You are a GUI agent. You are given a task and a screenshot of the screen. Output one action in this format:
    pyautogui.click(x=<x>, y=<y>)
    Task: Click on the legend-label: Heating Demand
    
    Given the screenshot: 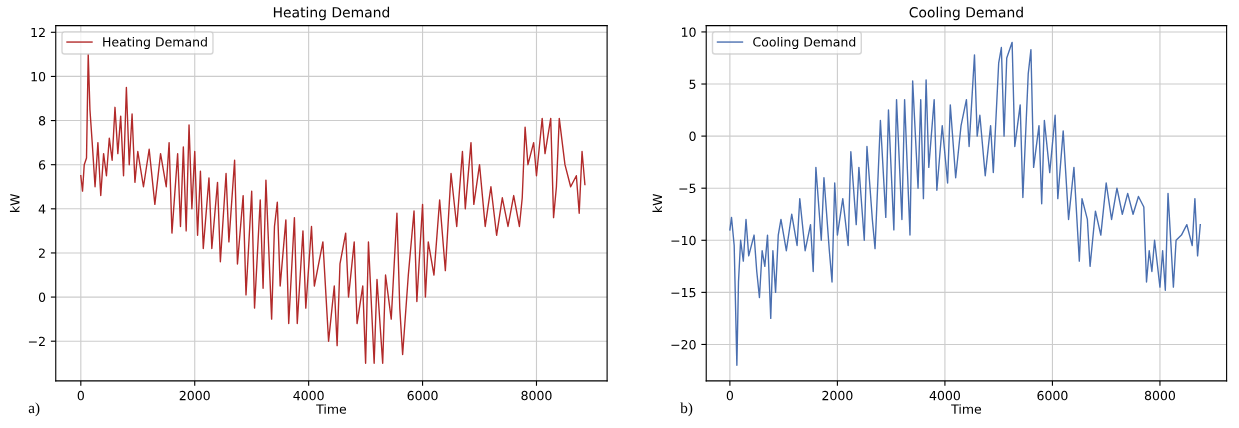 What is the action you would take?
    pyautogui.click(x=155, y=43)
    